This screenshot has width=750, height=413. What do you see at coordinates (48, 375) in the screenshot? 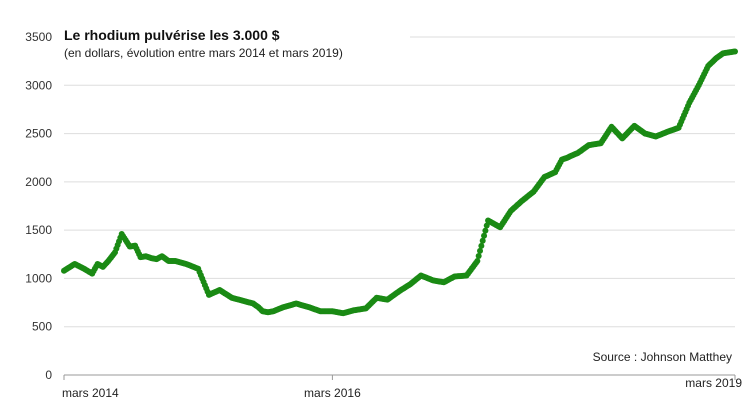
I see `y-tick-label: 0` at bounding box center [48, 375].